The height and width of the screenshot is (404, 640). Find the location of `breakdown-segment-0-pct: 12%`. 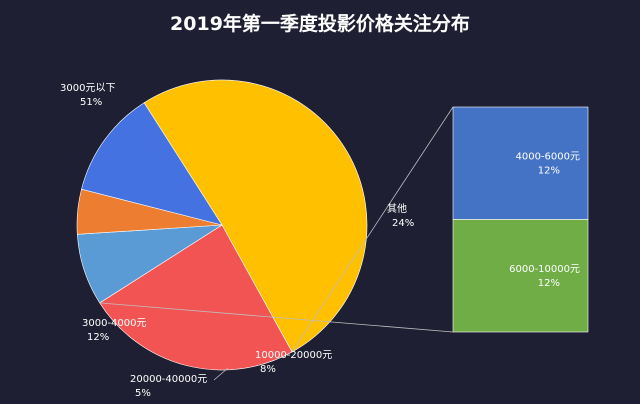

breakdown-segment-0-pct: 12% is located at coordinates (549, 170).